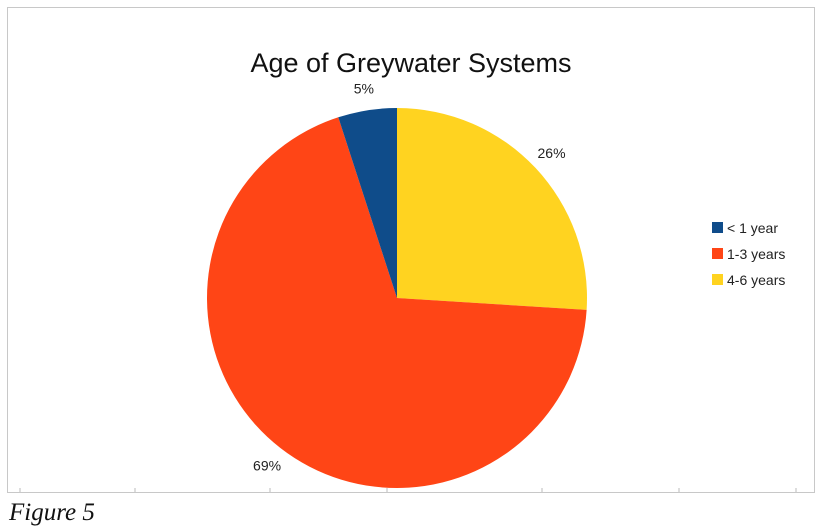 Image resolution: width=822 pixels, height=527 pixels. What do you see at coordinates (52, 512) in the screenshot?
I see `figure-caption: Figure 5` at bounding box center [52, 512].